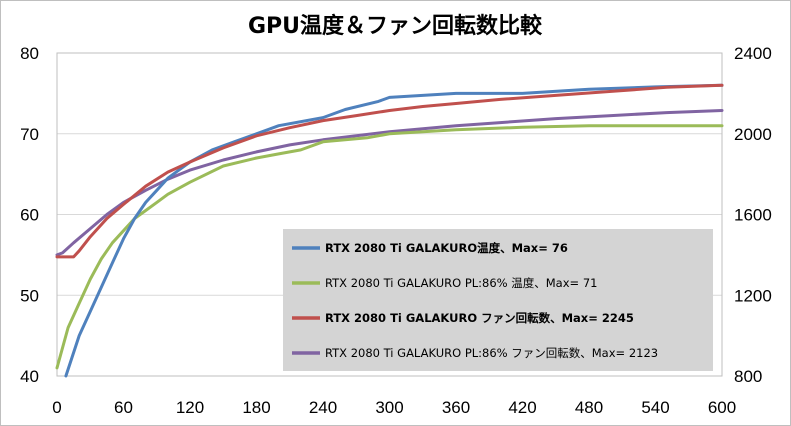 Image resolution: width=791 pixels, height=426 pixels. Describe the element at coordinates (589, 407) in the screenshot. I see `x-tick-label: 480` at that location.